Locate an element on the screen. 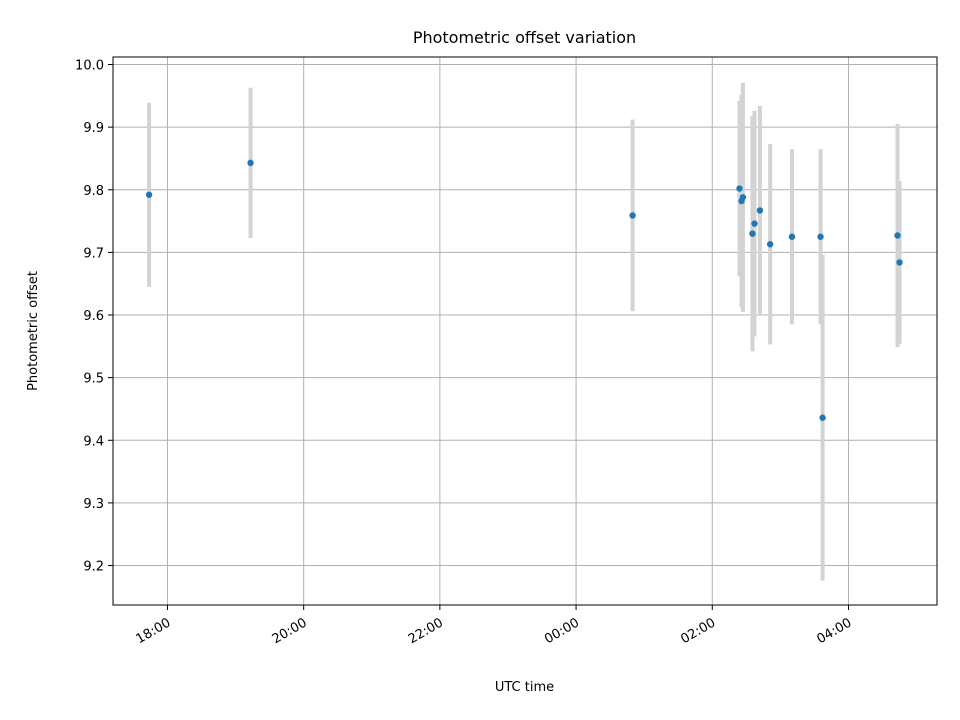 Image resolution: width=960 pixels, height=720 pixels. y-tick-label: 9.9 is located at coordinates (93, 128).